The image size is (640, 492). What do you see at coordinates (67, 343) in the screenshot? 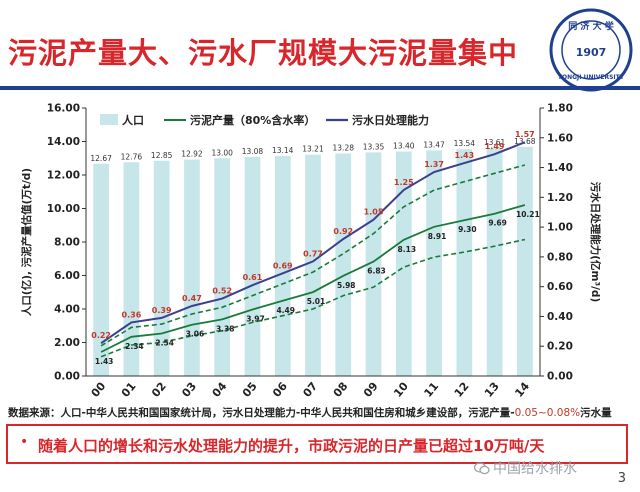
I see `left-axis-tick-label: 2.00` at bounding box center [67, 343].